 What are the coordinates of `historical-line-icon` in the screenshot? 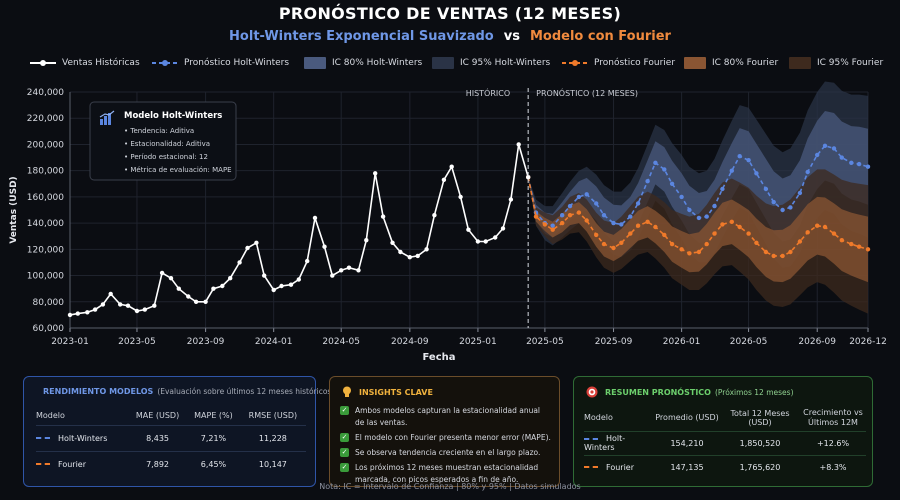 It's located at (43, 63).